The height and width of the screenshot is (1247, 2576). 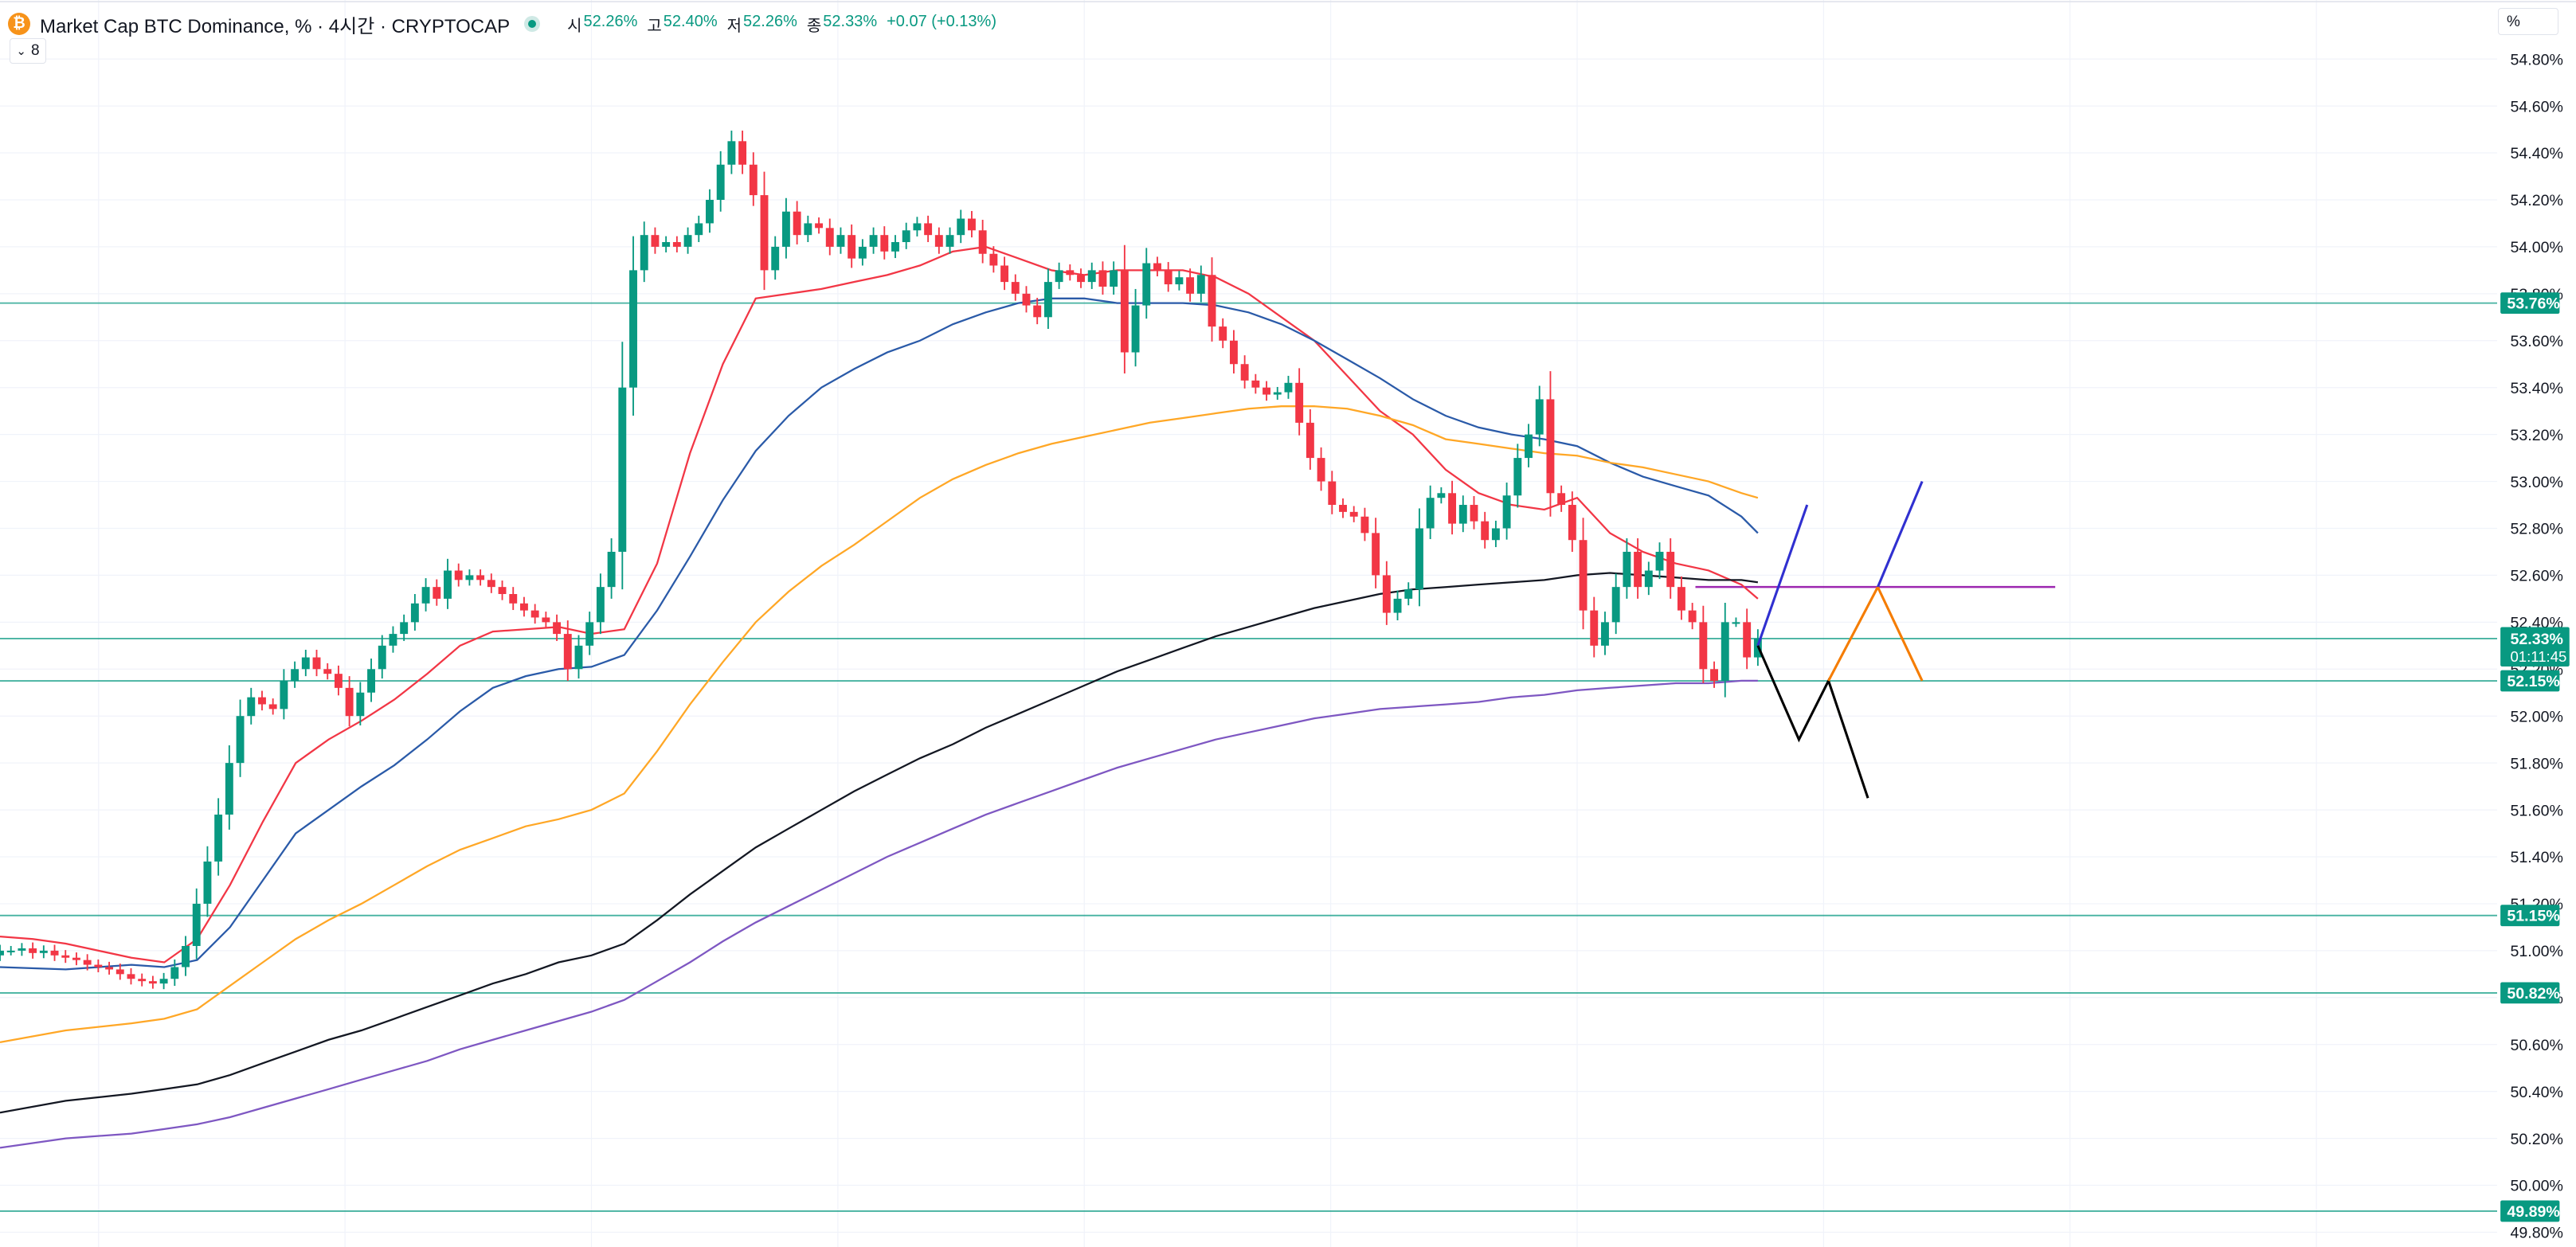 What do you see at coordinates (2530, 993) in the screenshot?
I see `price-label-badge: 50.82%` at bounding box center [2530, 993].